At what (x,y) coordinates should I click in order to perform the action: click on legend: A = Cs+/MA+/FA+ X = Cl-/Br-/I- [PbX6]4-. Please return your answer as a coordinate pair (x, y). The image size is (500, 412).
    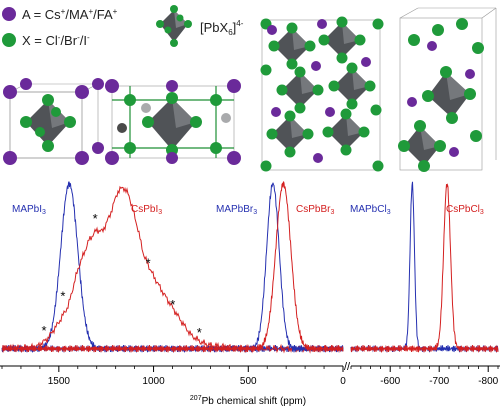
    Looking at the image, I should click on (123, 26).